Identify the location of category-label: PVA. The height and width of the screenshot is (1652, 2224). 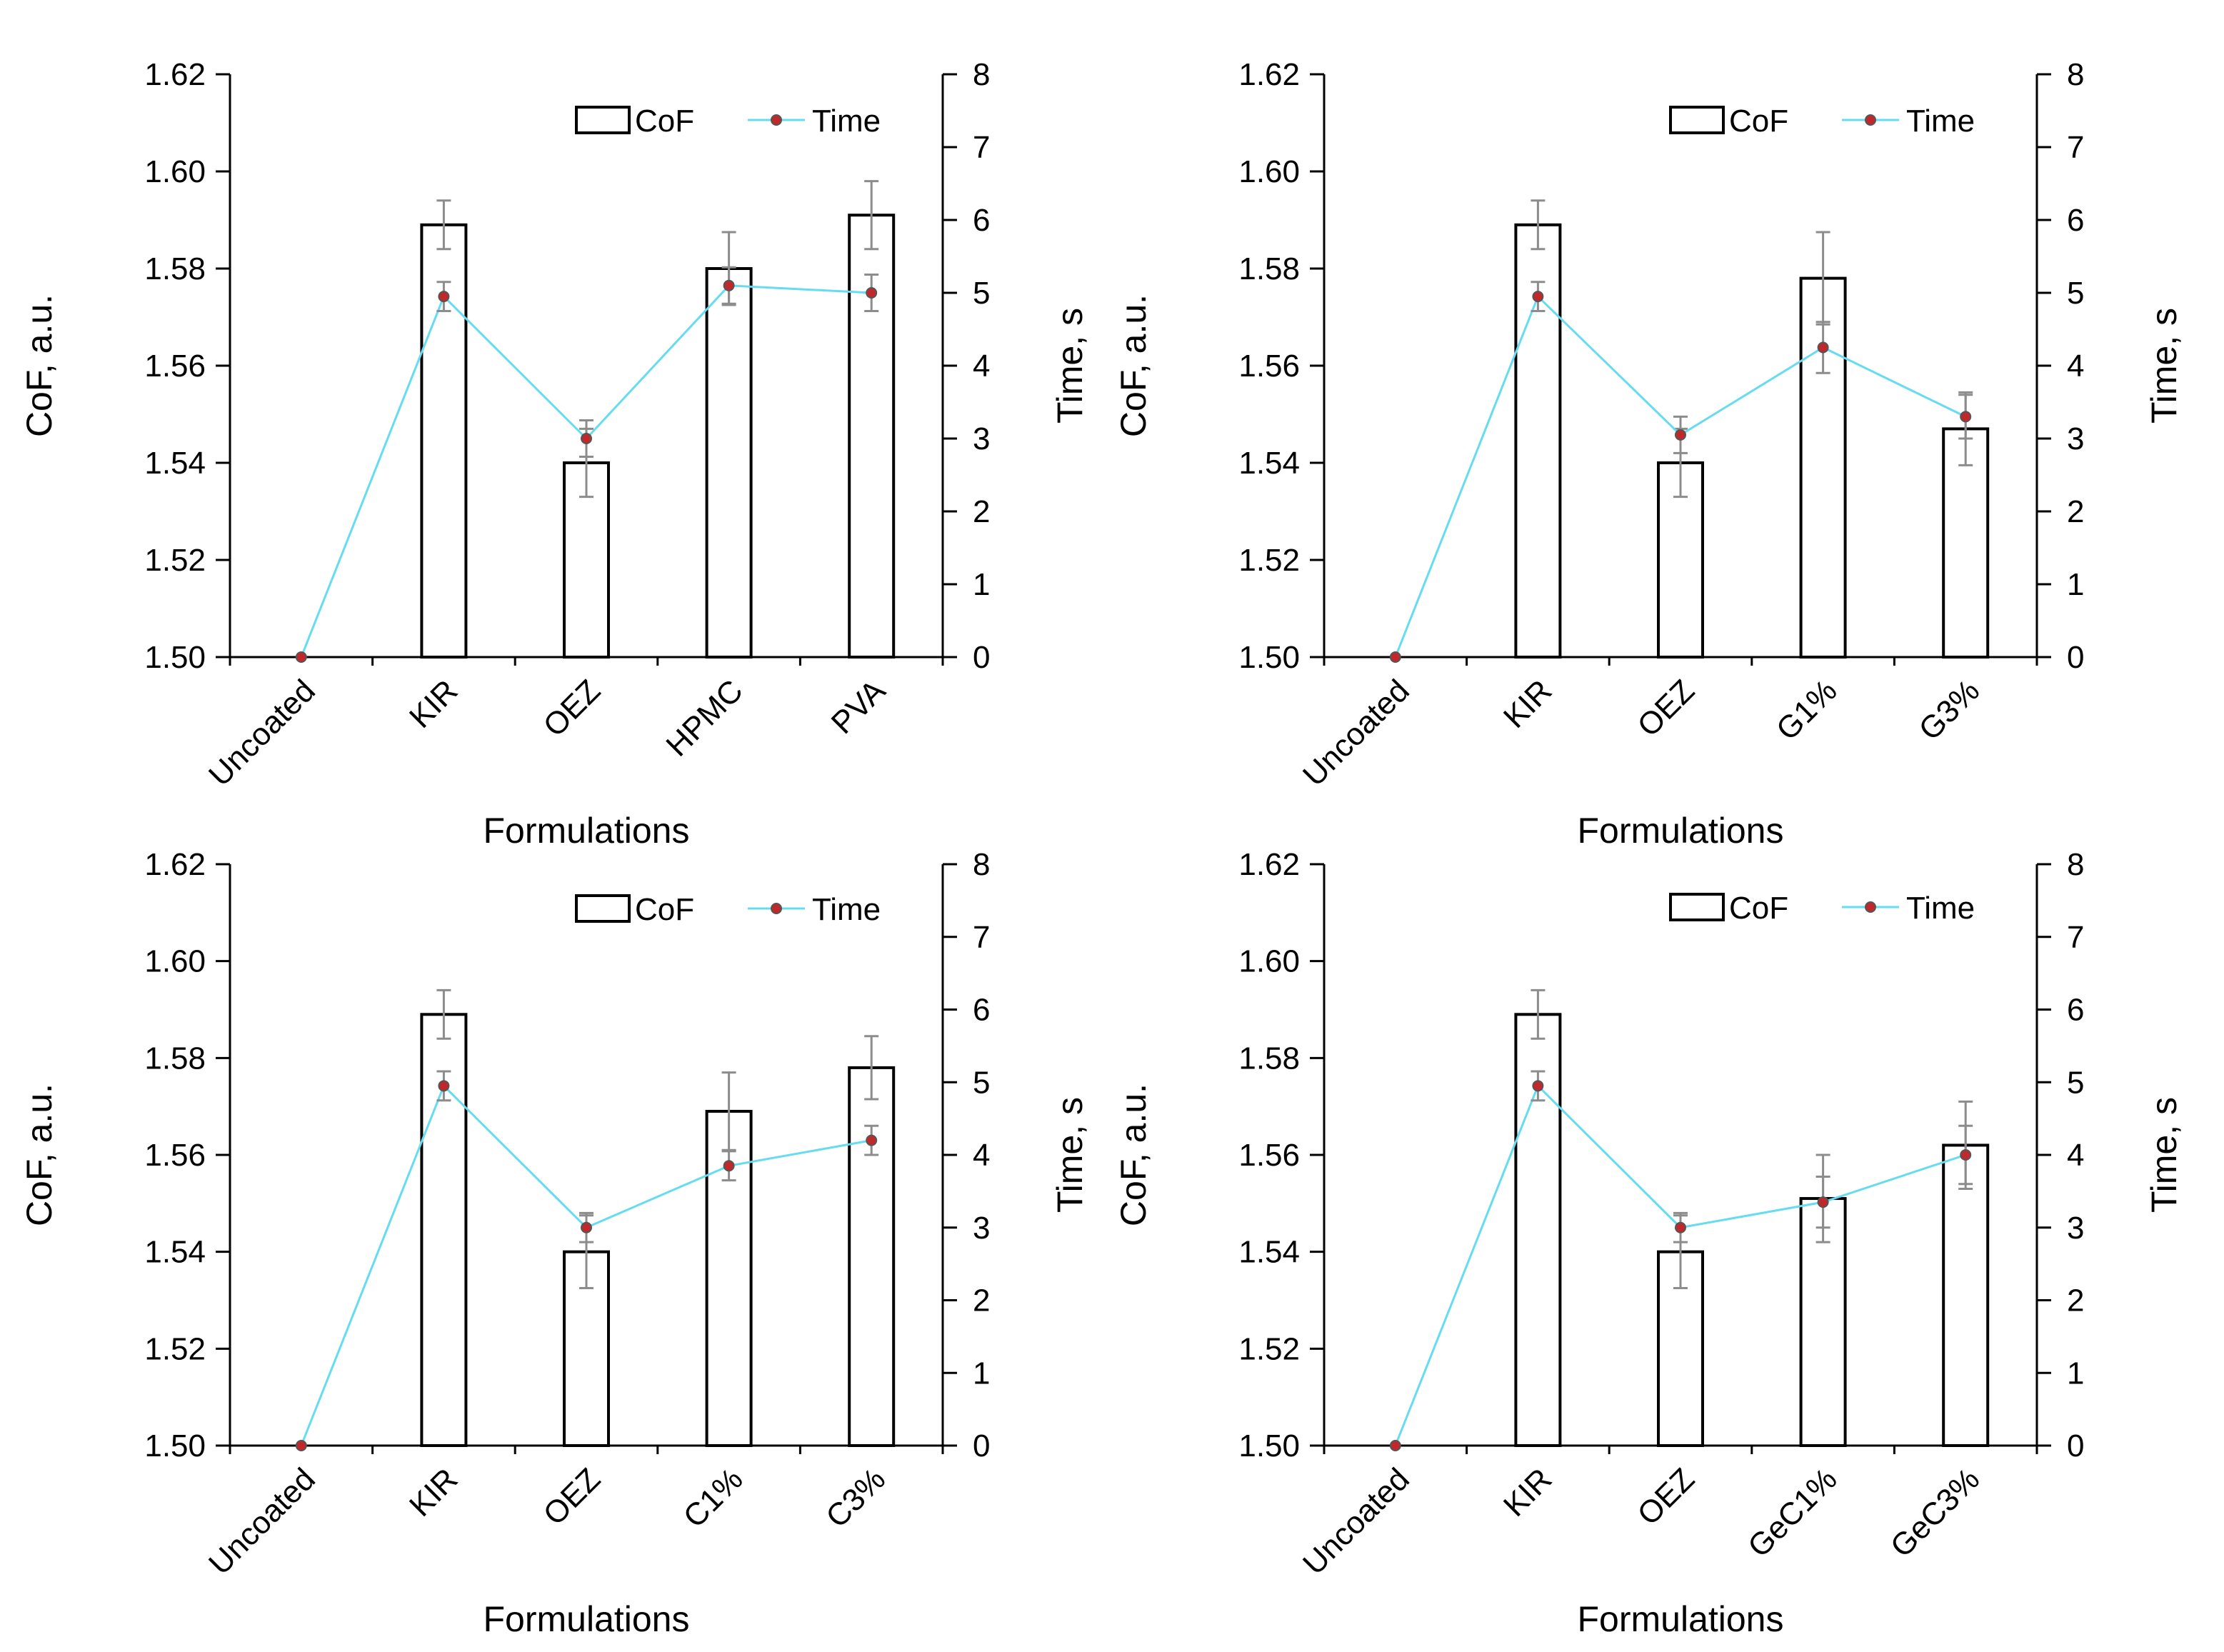
(859, 707).